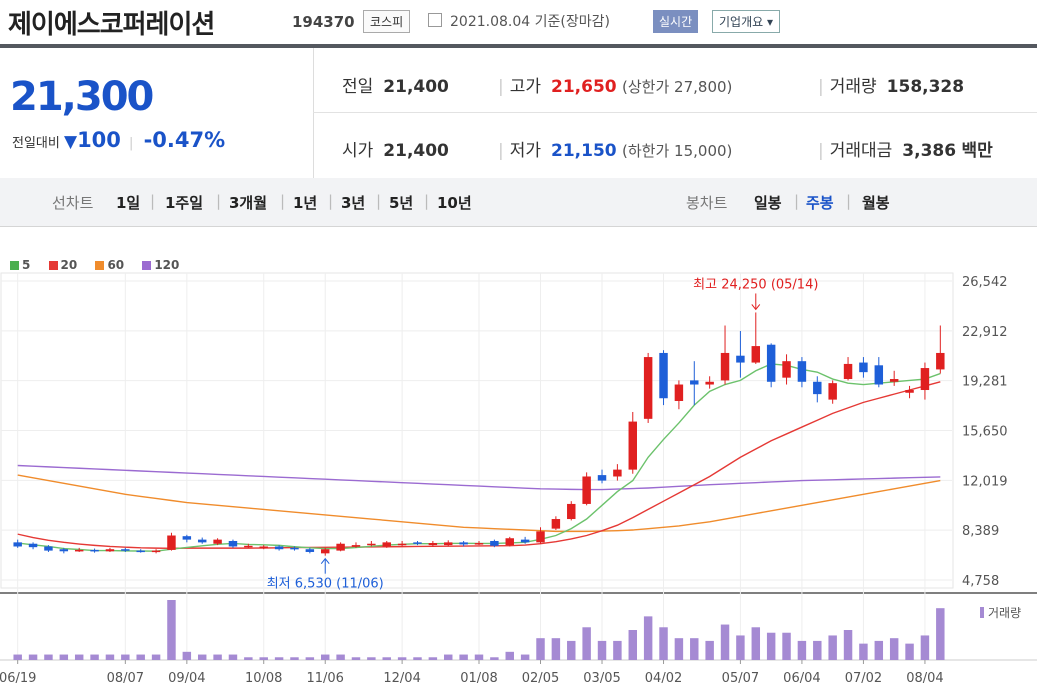  Describe the element at coordinates (985, 282) in the screenshot. I see `y-tick-label: 26,542` at that location.